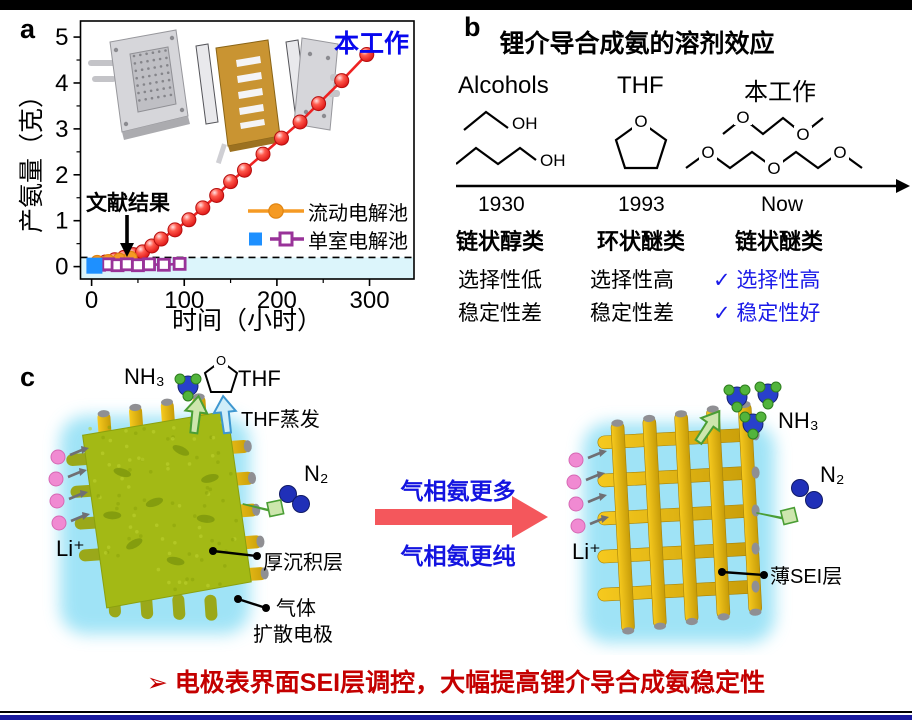 The width and height of the screenshot is (912, 720). I want to click on bottom-blue-bar, so click(456, 717).